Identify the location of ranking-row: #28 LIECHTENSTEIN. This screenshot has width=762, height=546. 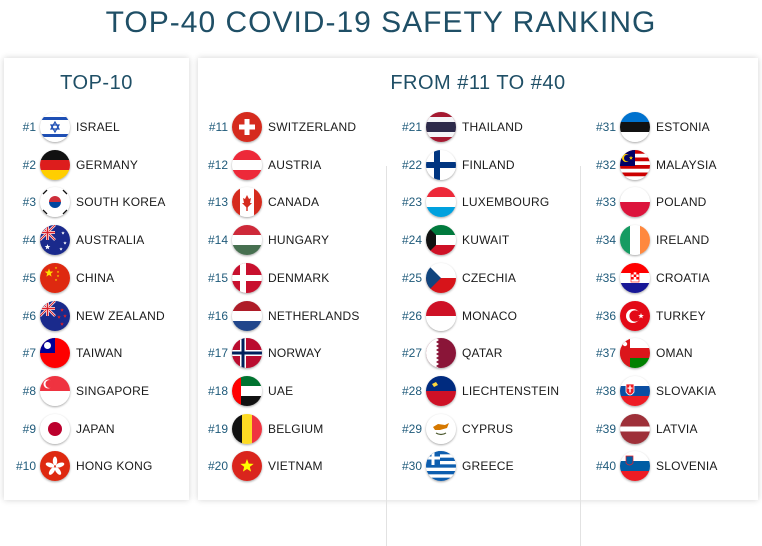
(476, 391).